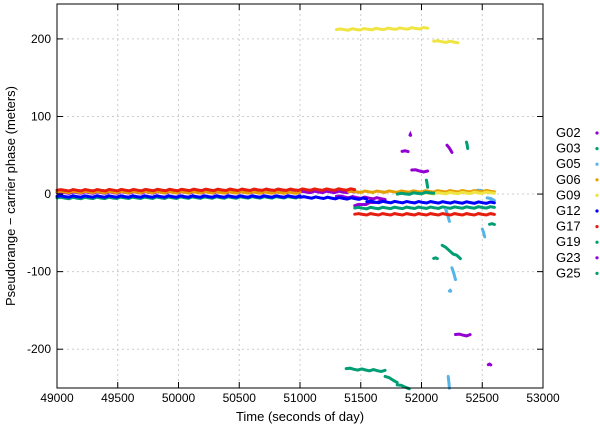 This screenshot has width=600, height=437. Describe the element at coordinates (47, 194) in the screenshot. I see `y-tick-label: 0` at that location.